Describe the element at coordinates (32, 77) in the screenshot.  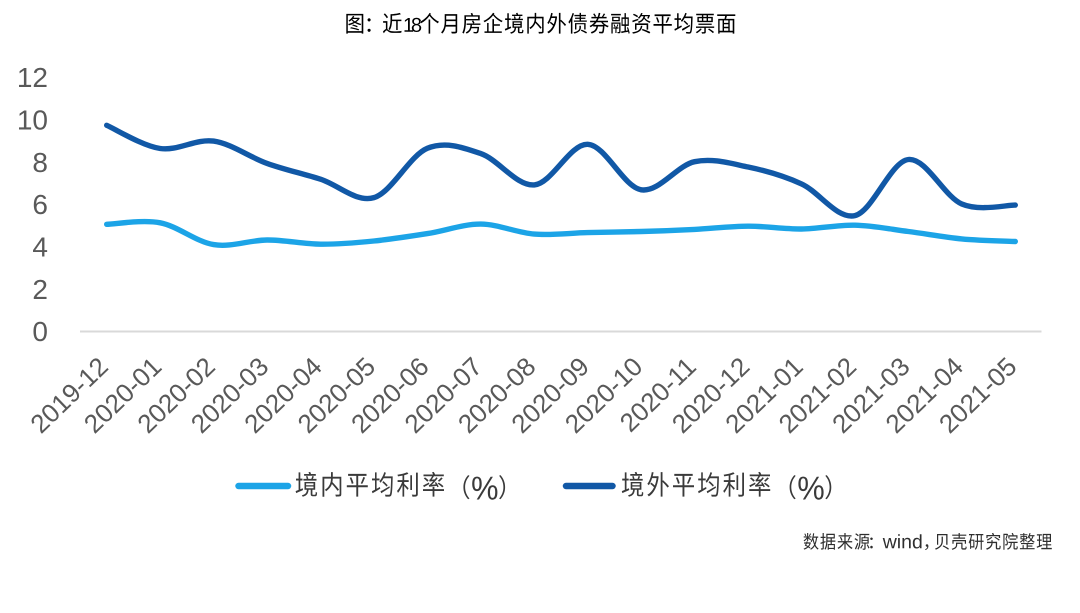
I see `svg-text: 12` at that location.